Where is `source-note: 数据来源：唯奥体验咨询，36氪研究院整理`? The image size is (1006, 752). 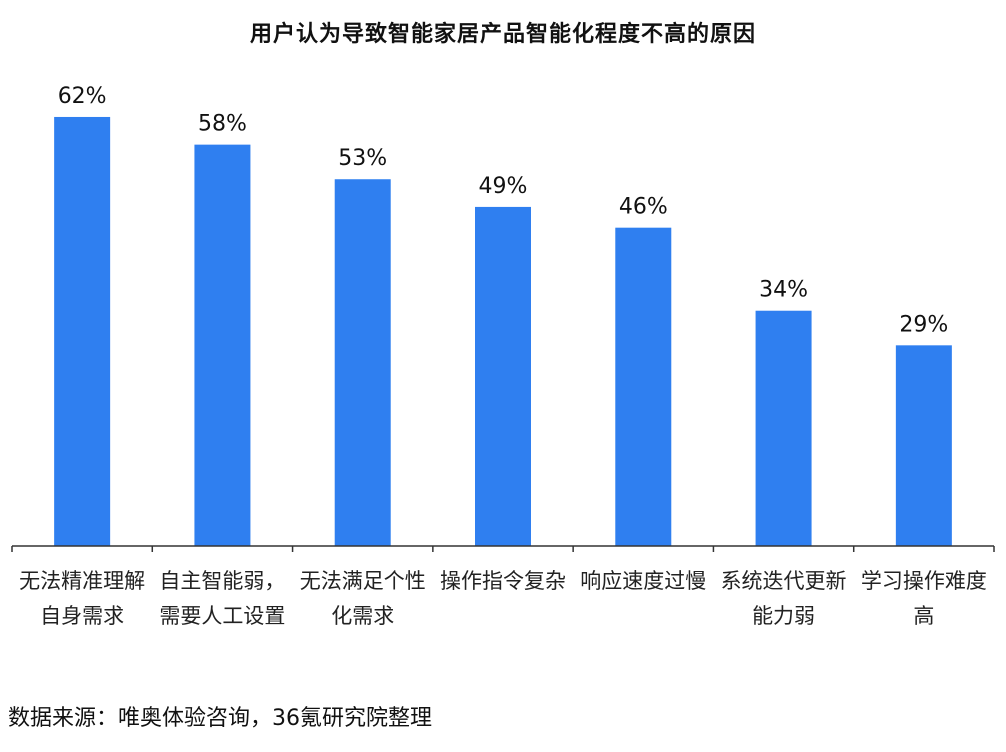
source-note: 数据来源：唯奥体验咨询，36氪研究院整理 is located at coordinates (220, 718).